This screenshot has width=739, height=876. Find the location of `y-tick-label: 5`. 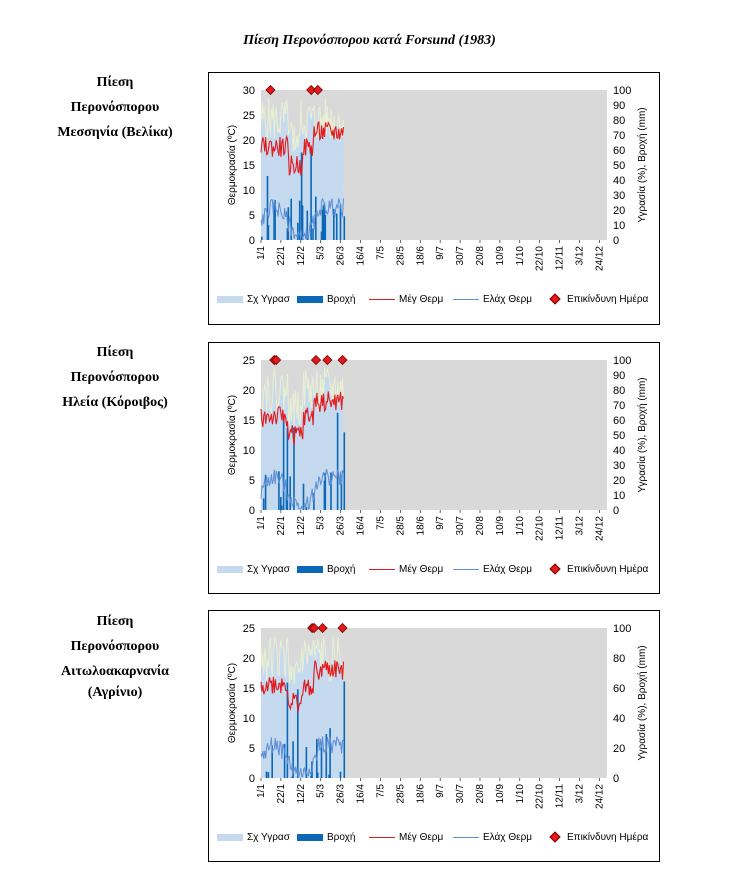

y-tick-label: 5 is located at coordinates (252, 481).